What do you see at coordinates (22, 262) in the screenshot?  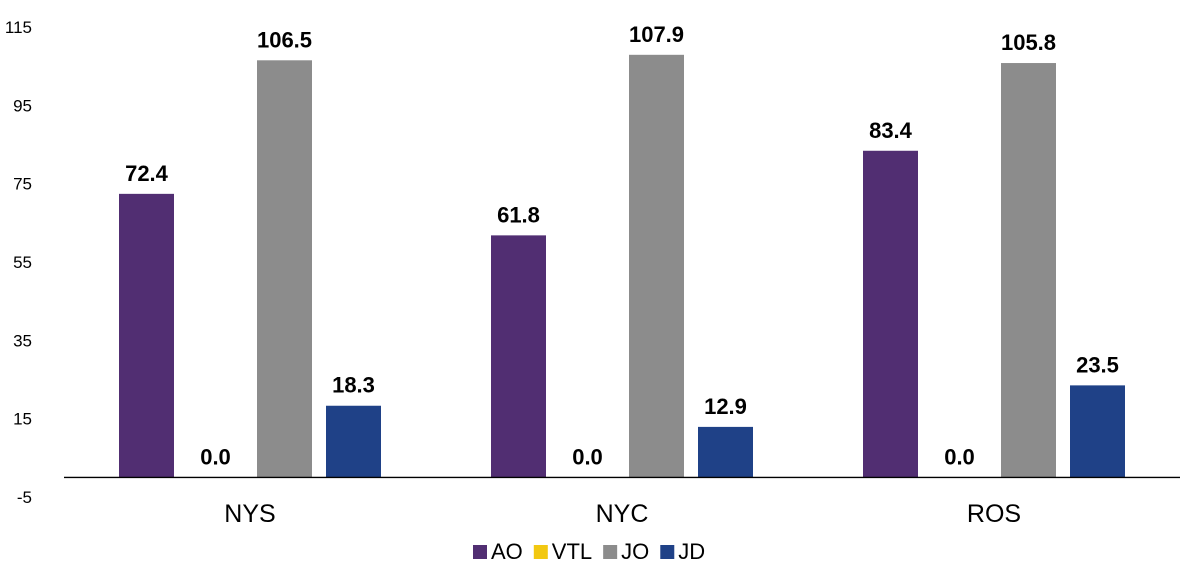 I see `y-tick-label: 55` at bounding box center [22, 262].